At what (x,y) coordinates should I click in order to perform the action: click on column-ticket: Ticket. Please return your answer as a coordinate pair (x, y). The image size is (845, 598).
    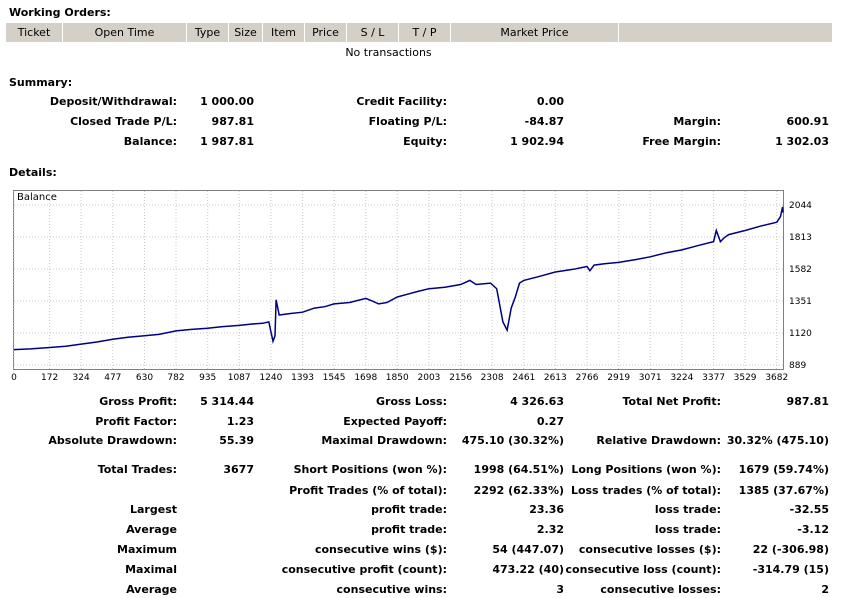
    Looking at the image, I should click on (34, 32).